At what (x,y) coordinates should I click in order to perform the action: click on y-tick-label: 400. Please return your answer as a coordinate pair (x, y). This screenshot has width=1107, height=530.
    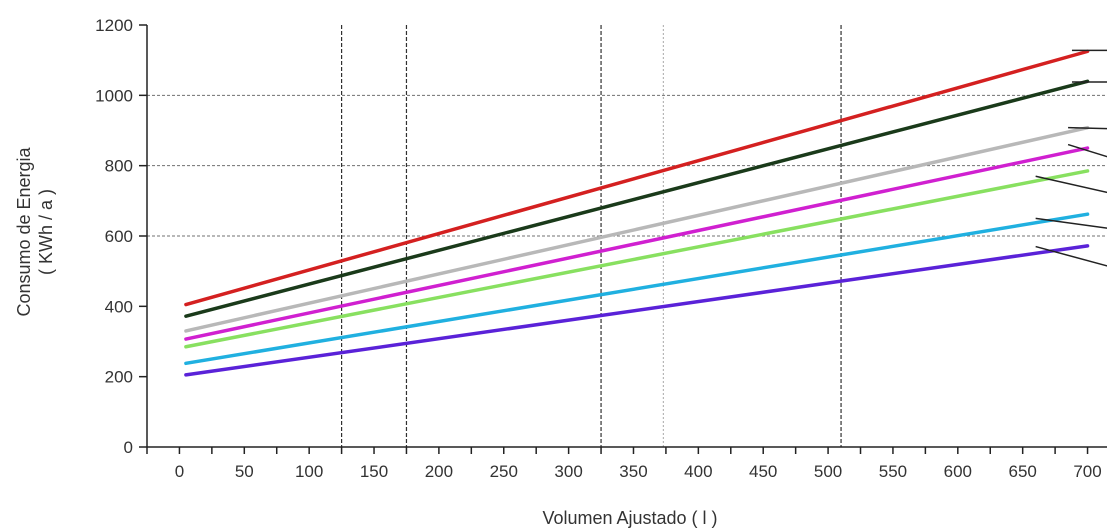
    Looking at the image, I should click on (119, 306).